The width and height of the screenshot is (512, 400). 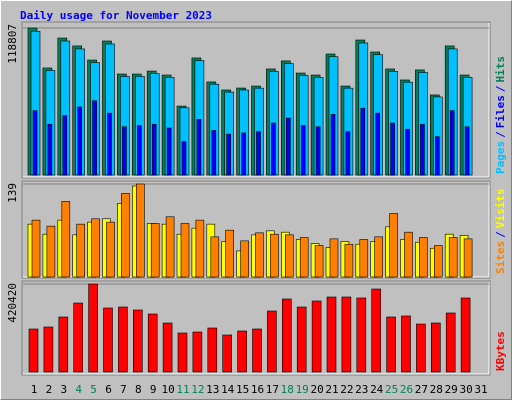 What do you see at coordinates (182, 389) in the screenshot?
I see `x-tick-label: 11` at bounding box center [182, 389].